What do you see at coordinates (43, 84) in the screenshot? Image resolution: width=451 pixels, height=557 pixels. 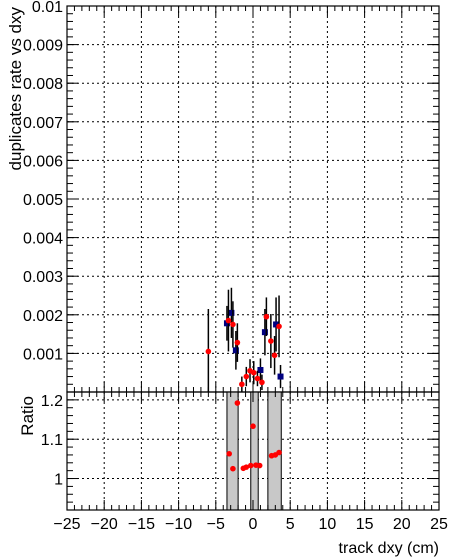 I see `y-tick-label: 0.008` at bounding box center [43, 84].